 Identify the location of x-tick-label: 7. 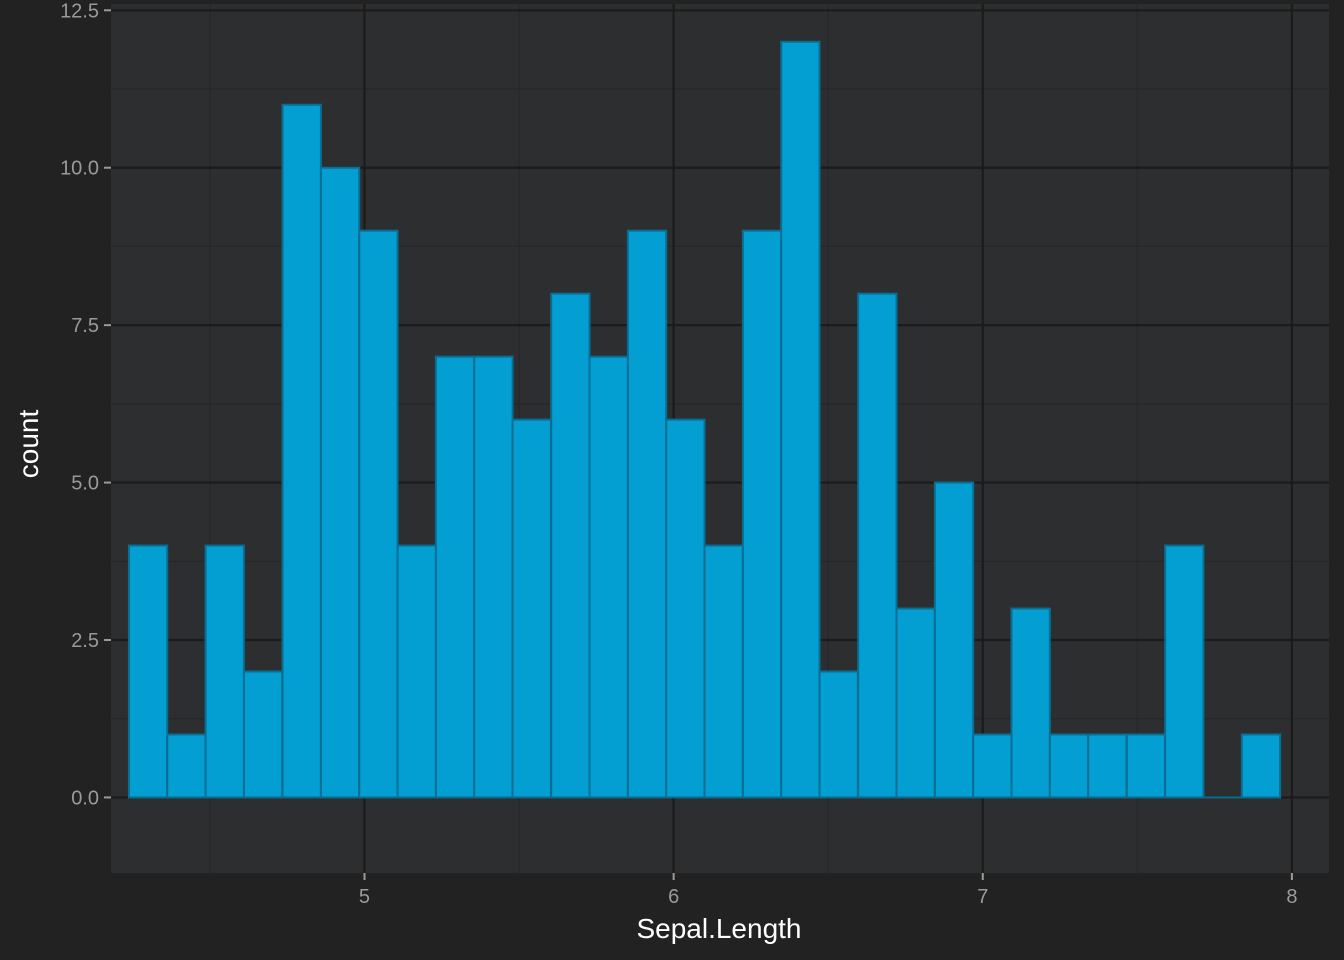
(982, 897).